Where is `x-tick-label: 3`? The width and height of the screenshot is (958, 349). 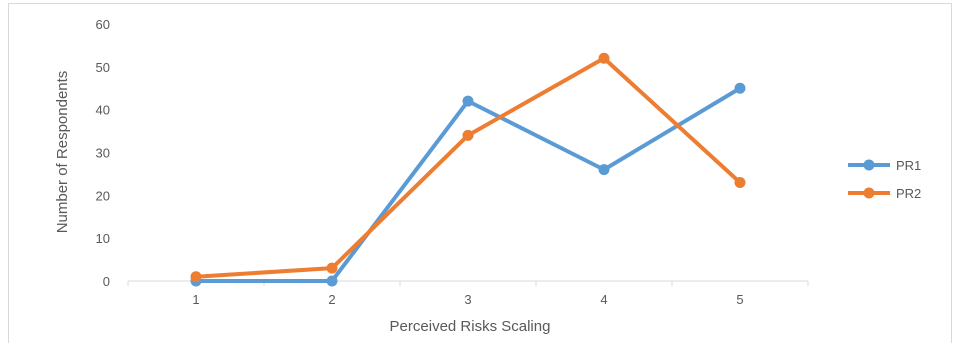
x-tick-label: 3 is located at coordinates (467, 299).